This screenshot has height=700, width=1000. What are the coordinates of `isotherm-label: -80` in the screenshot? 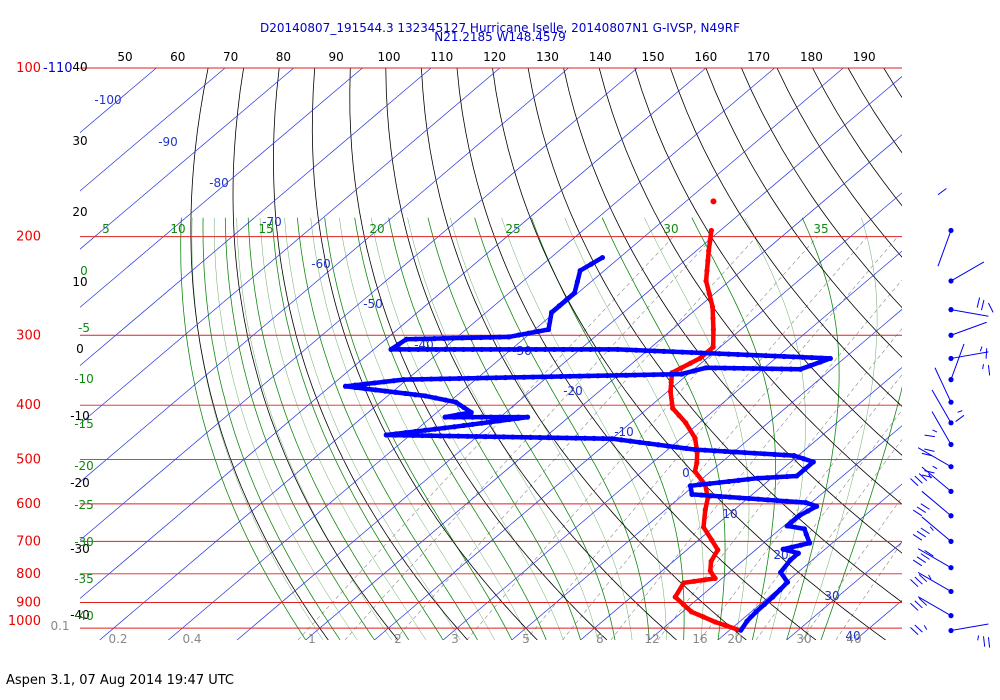 It's located at (219, 183).